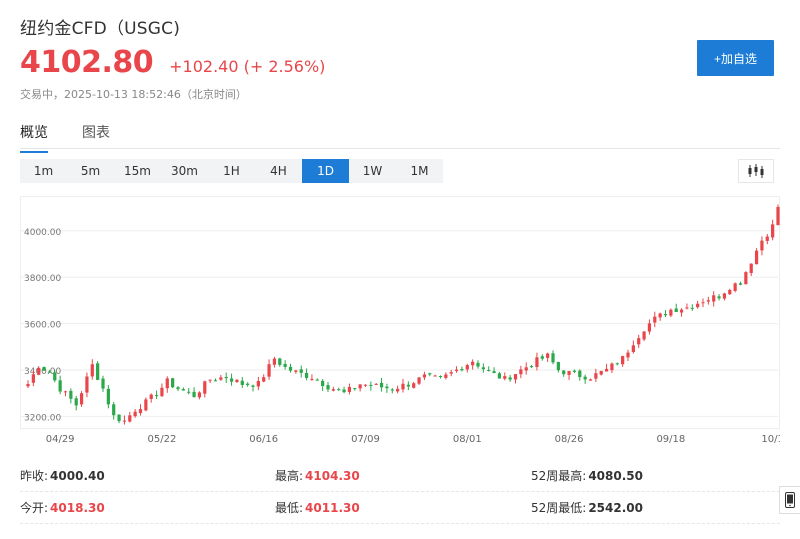  Describe the element at coordinates (317, 476) in the screenshot. I see `stat-high: 最高: 4104.30` at that location.